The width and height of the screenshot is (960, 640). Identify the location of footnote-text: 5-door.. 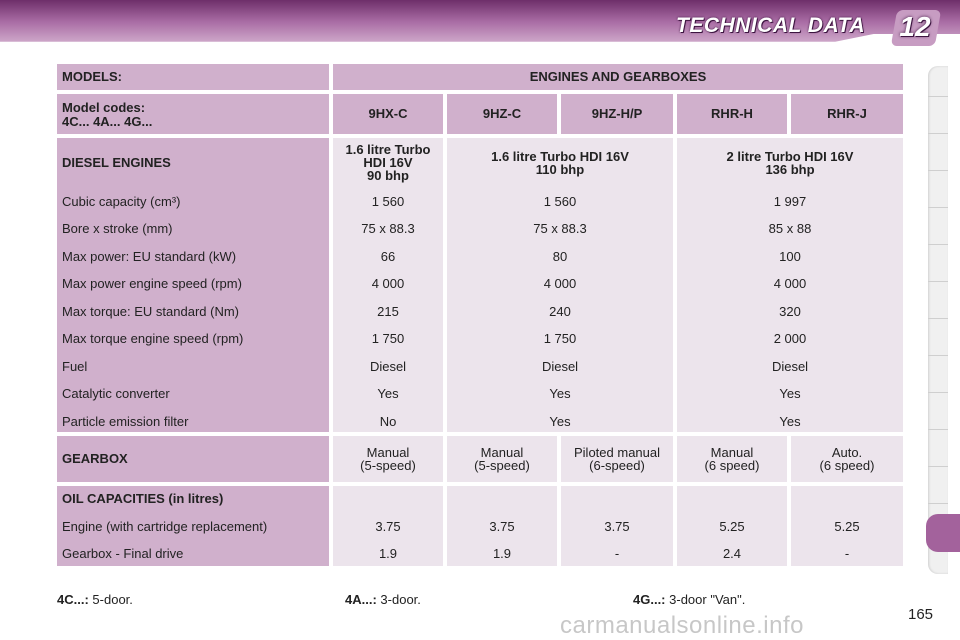
(112, 599).